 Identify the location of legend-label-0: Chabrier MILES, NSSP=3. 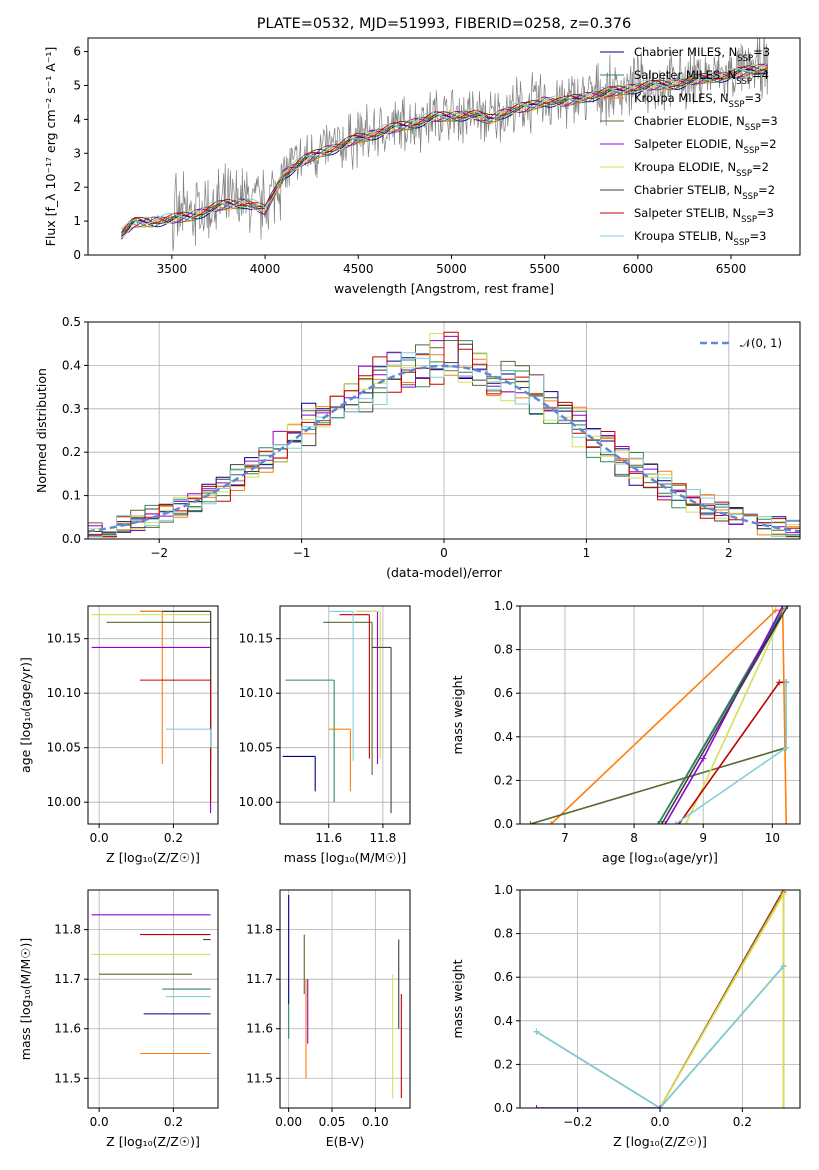
(702, 54).